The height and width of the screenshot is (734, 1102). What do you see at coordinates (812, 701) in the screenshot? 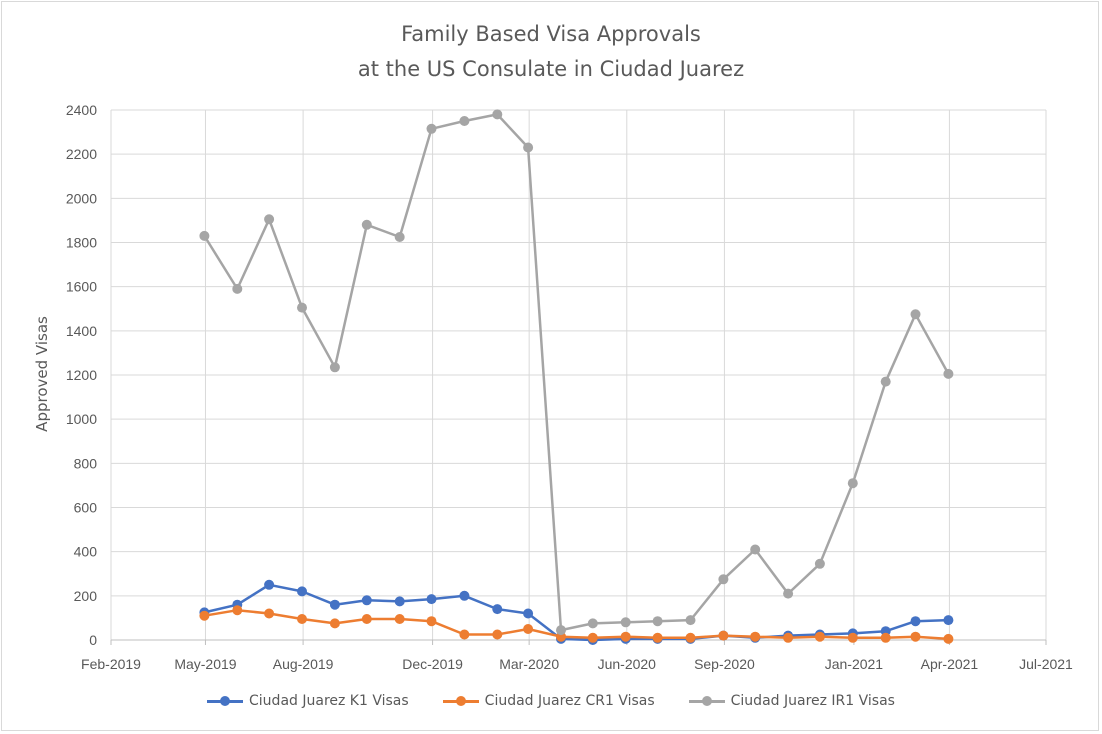
I see `legend-label: Ciudad Juarez IR1 Visas` at bounding box center [812, 701].